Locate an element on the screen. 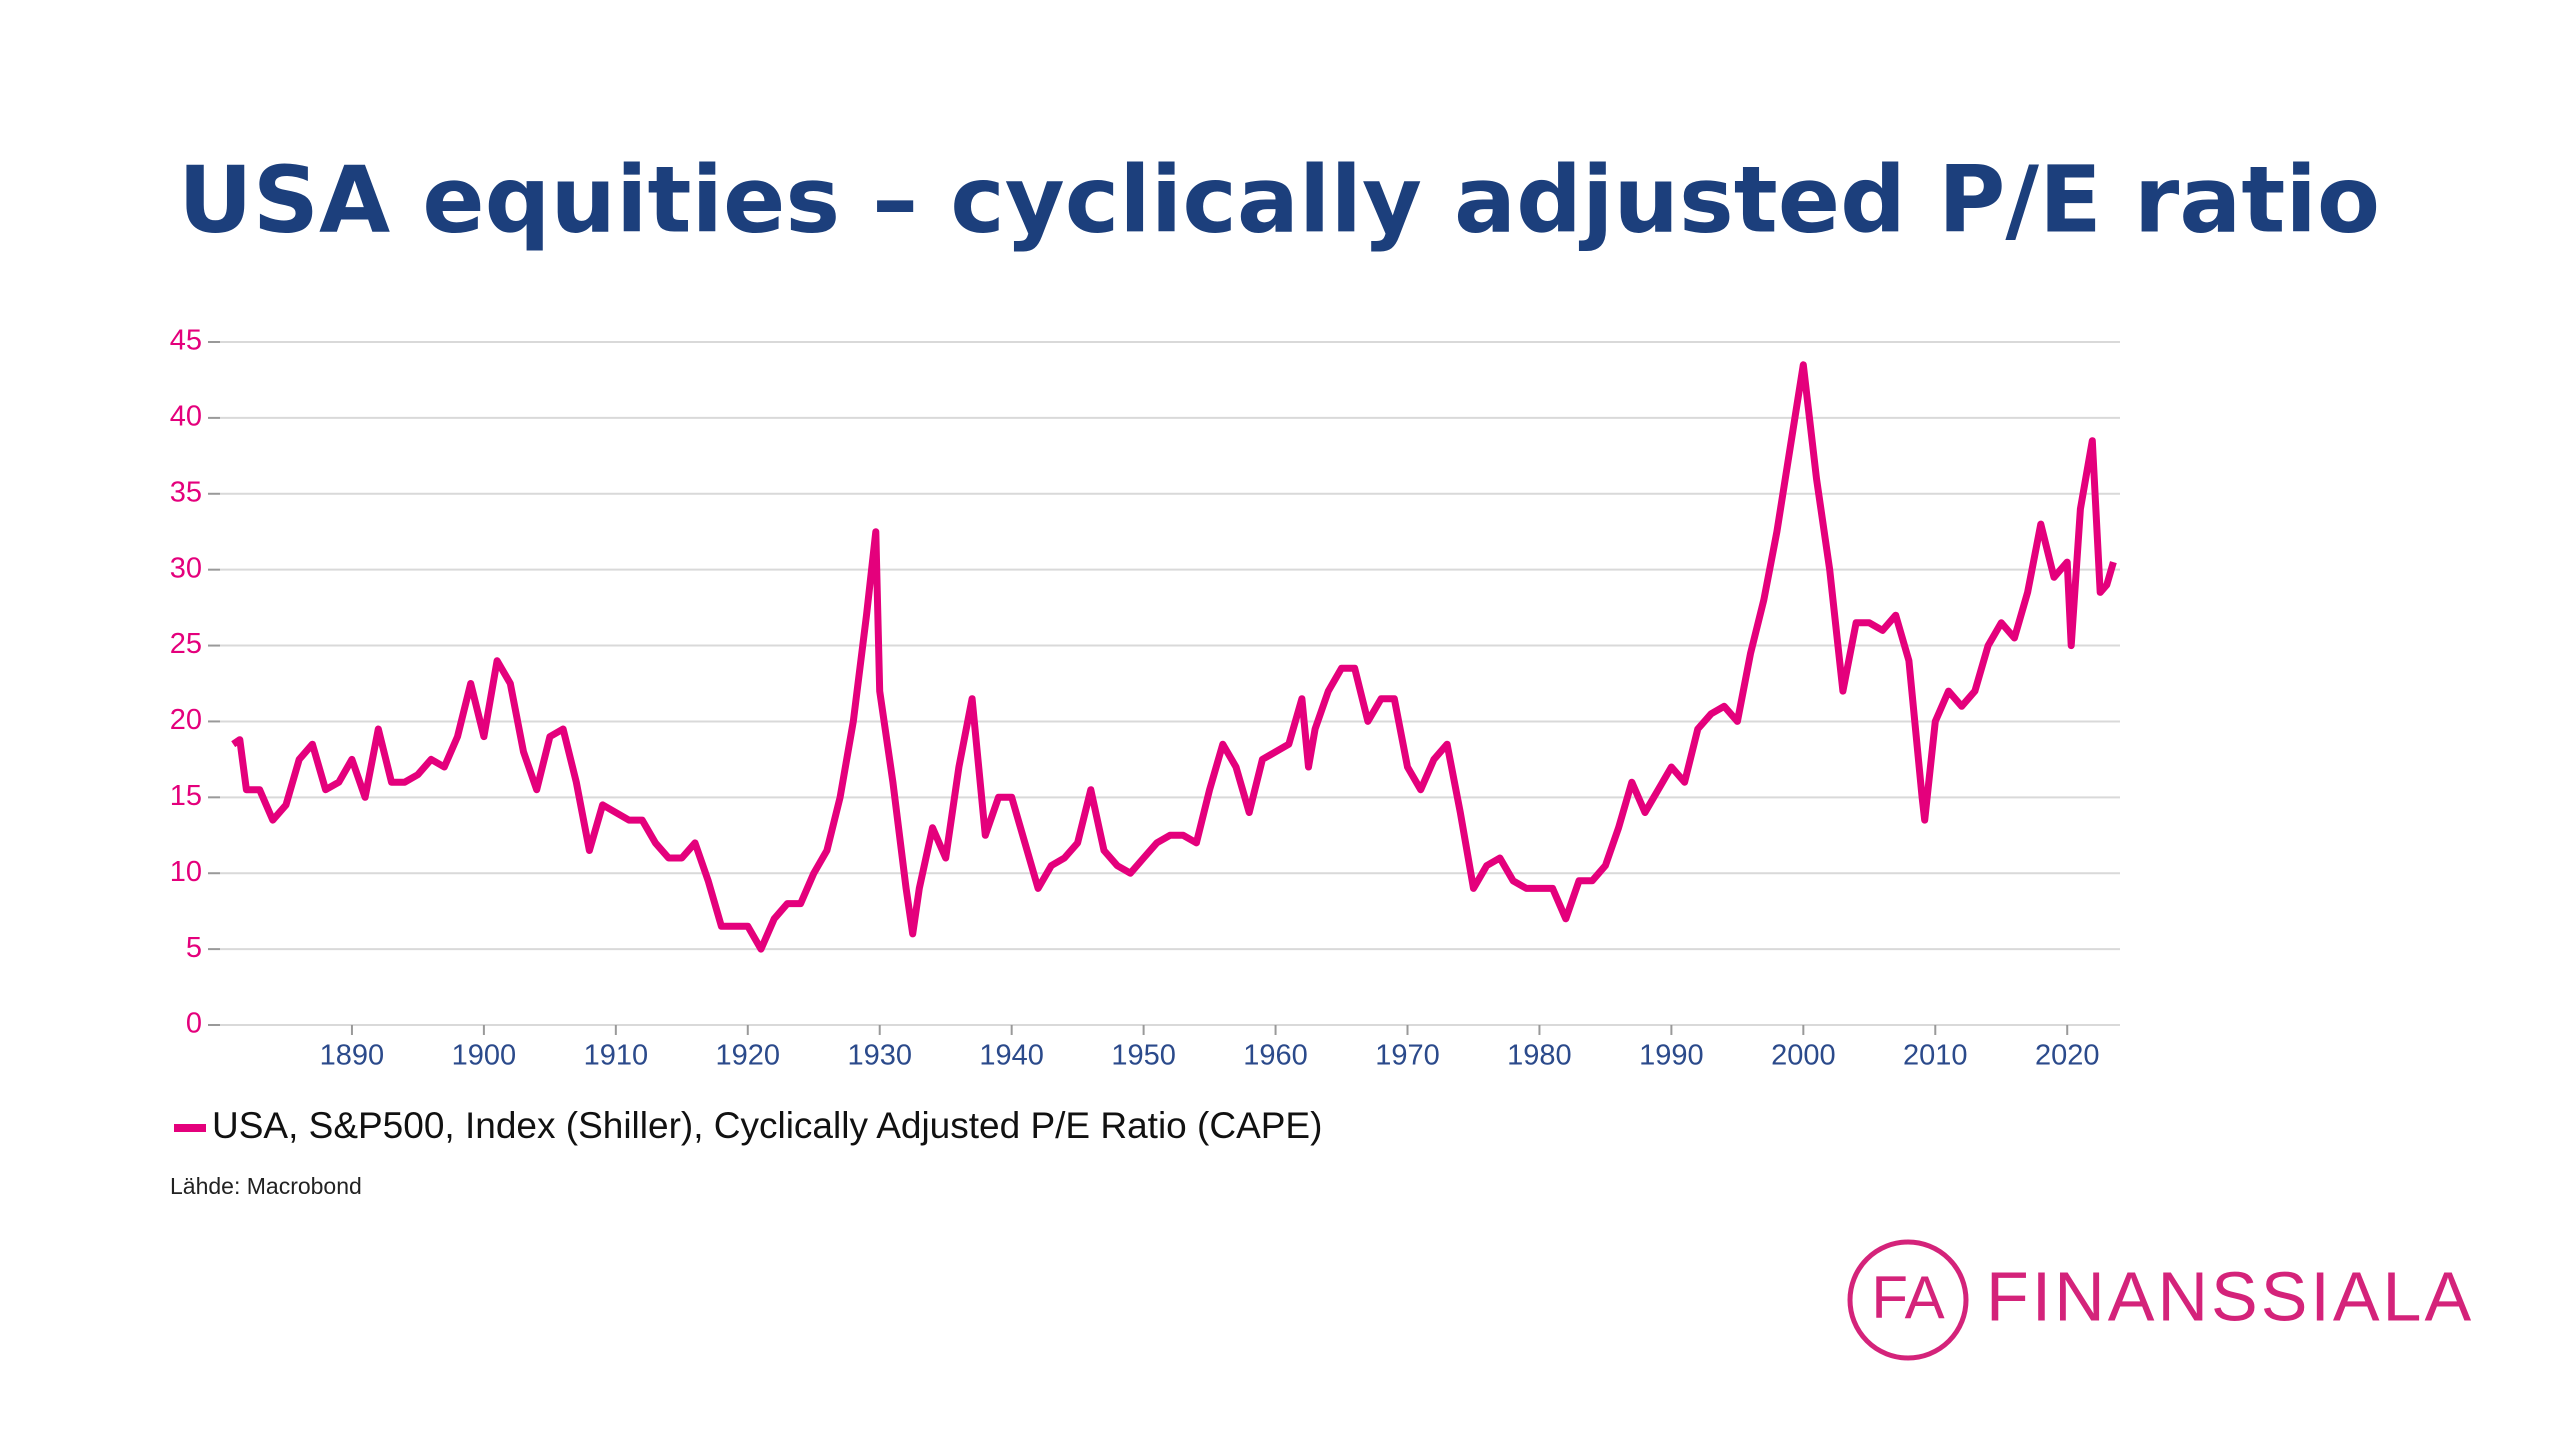  x-tick-label: 1930 is located at coordinates (879, 1056).